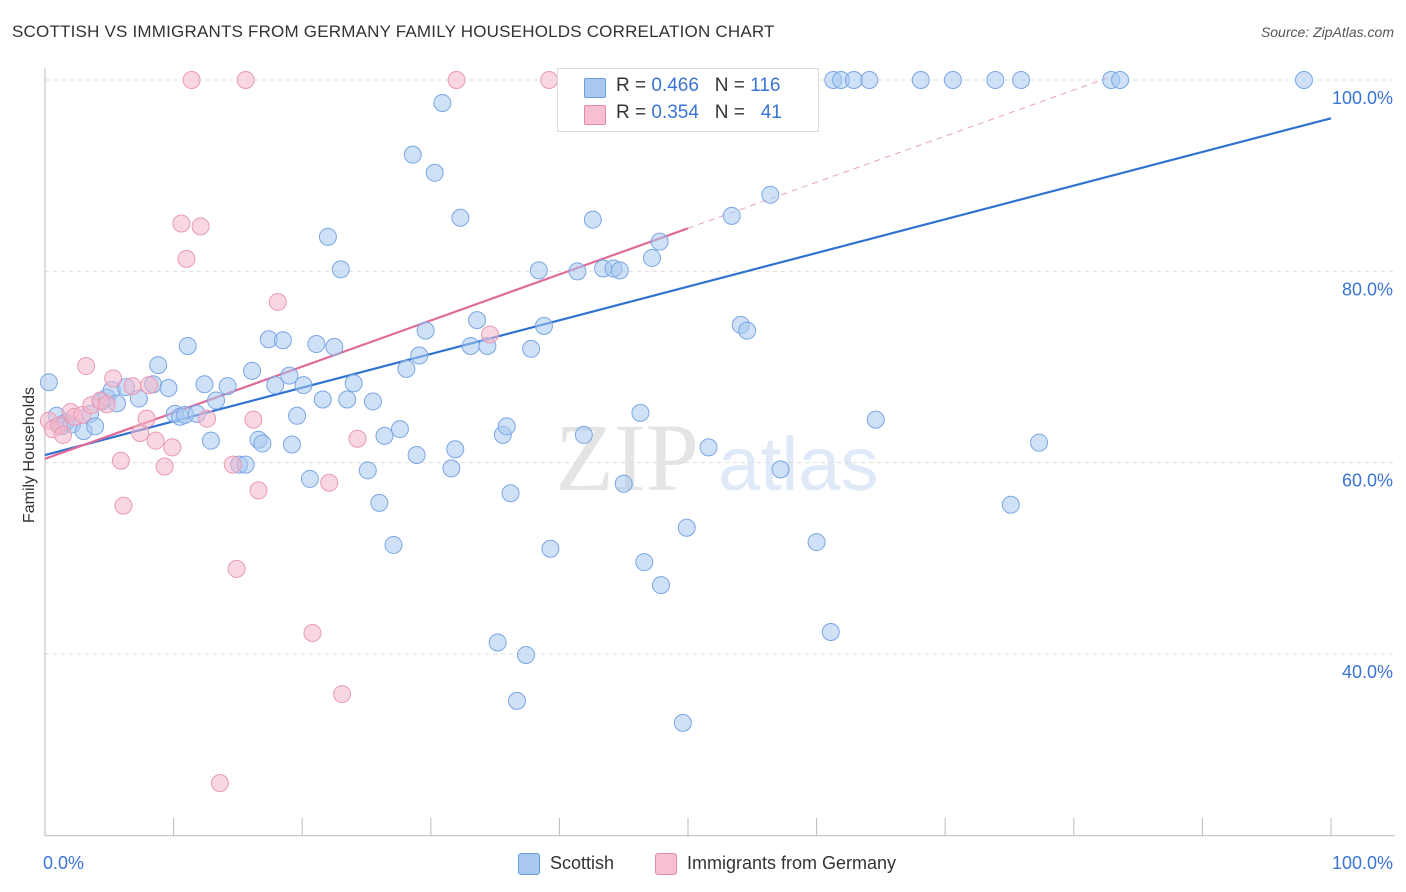 The image size is (1406, 892). What do you see at coordinates (627, 457) in the screenshot?
I see `watermark-zip: ZIP` at bounding box center [627, 457].